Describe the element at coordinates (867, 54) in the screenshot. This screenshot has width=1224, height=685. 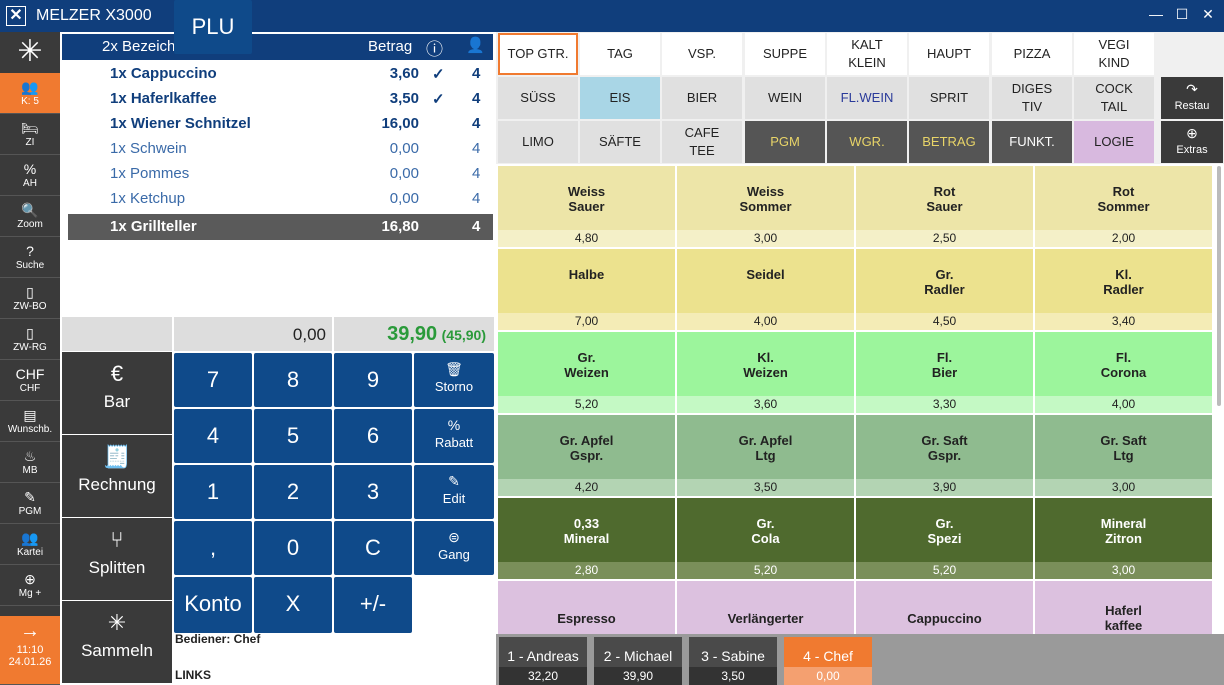
I see `tab-kalt-klein: KALT KLEIN` at that location.